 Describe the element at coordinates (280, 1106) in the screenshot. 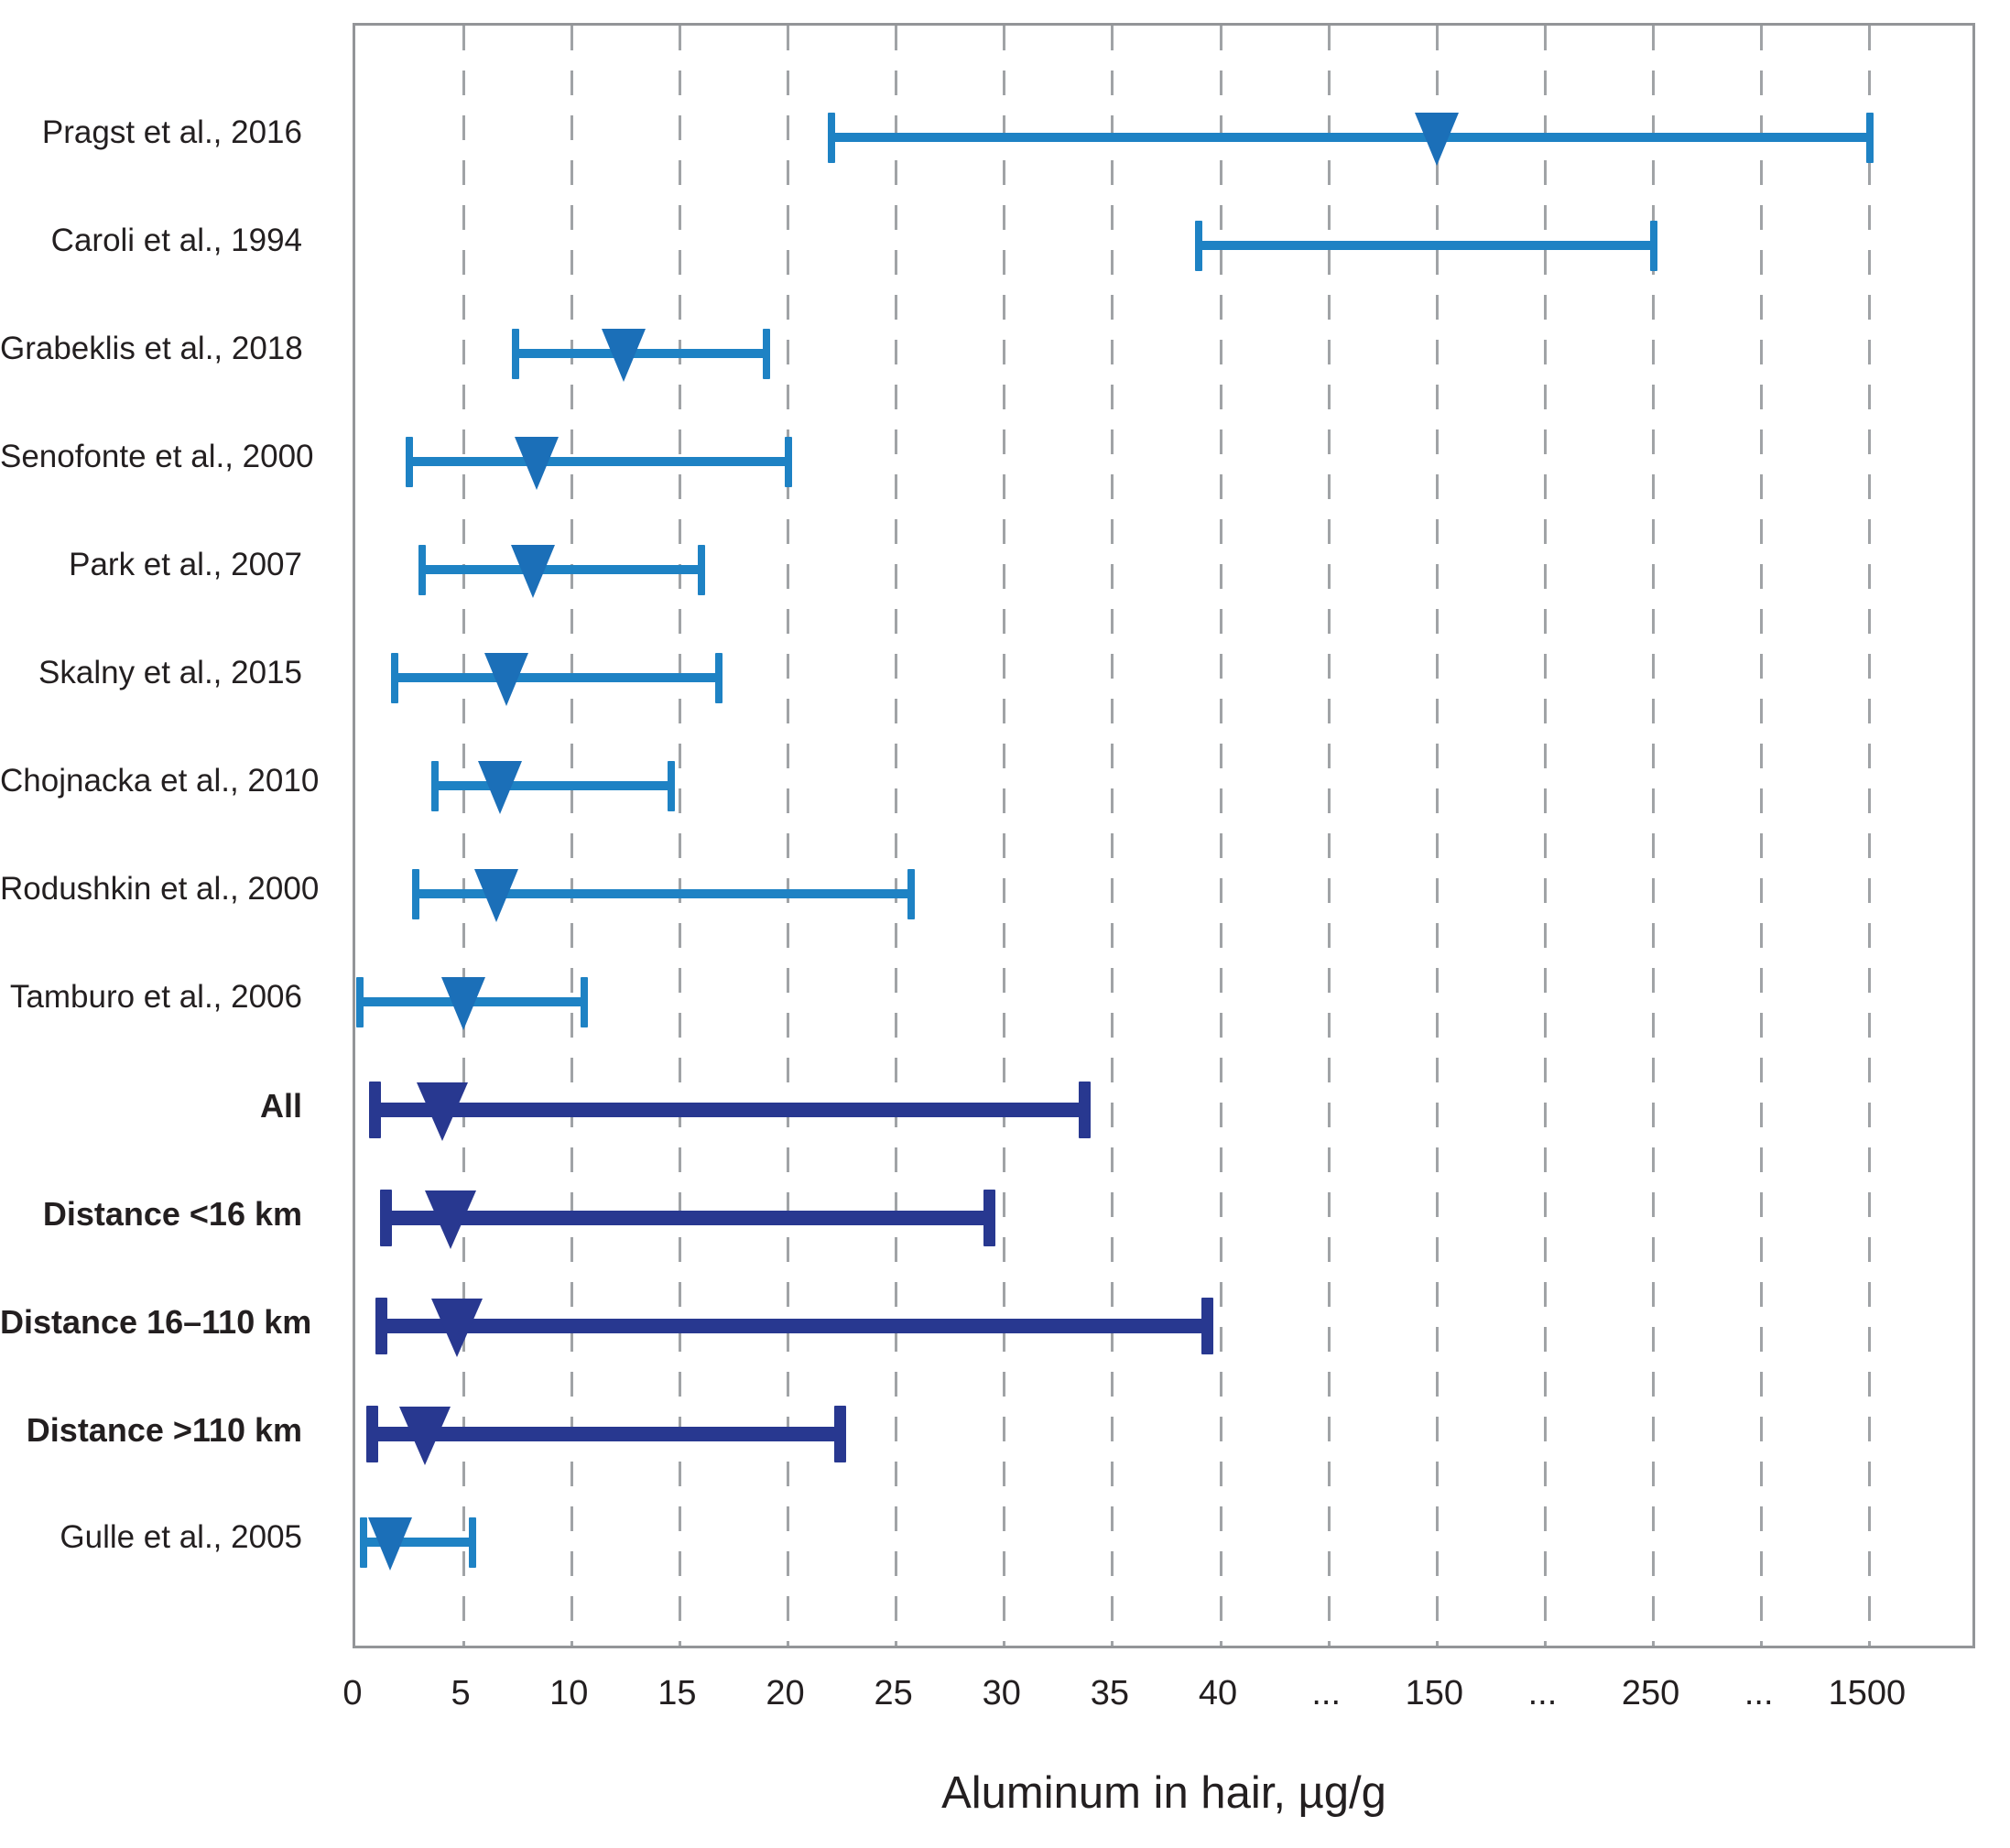

I see `row-label: All` at that location.